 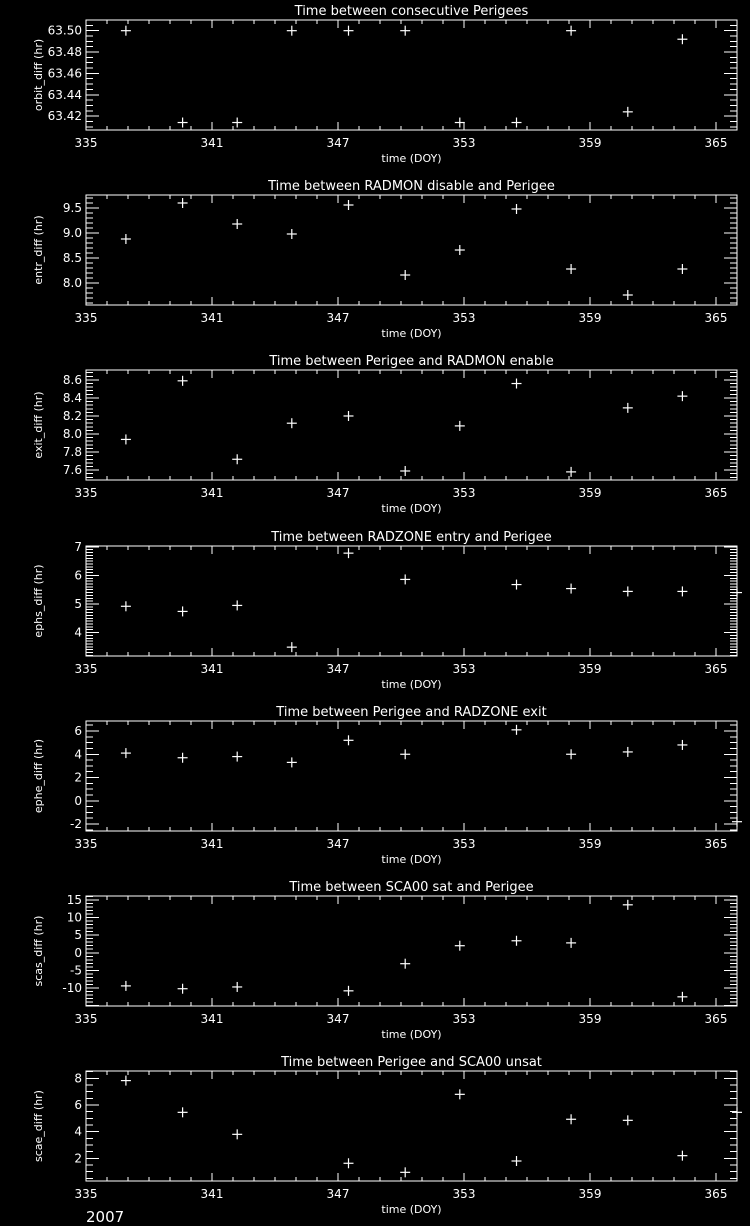 What do you see at coordinates (65, 52) in the screenshot?
I see `y-tick-label: 63.48` at bounding box center [65, 52].